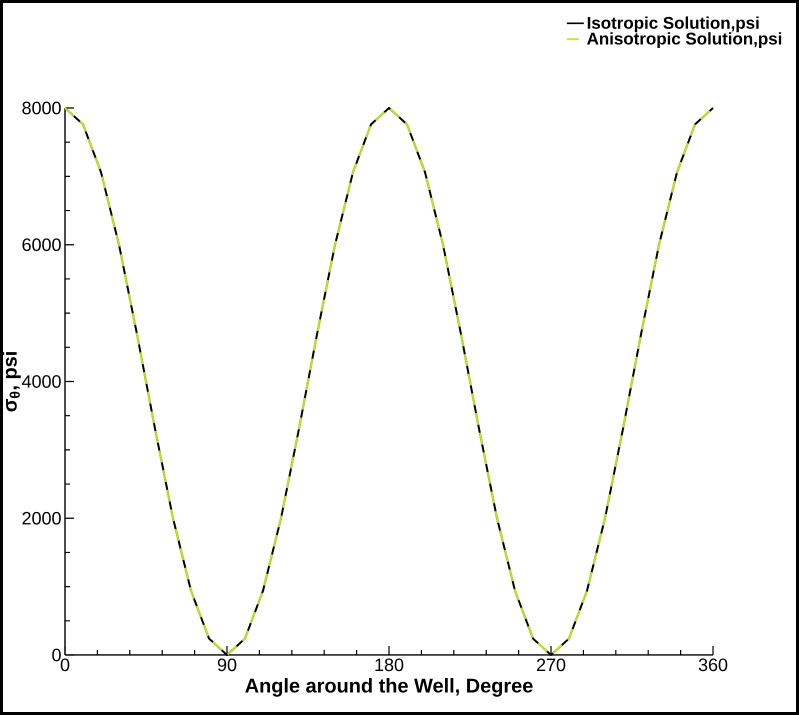 This screenshot has height=715, width=799. What do you see at coordinates (41, 518) in the screenshot?
I see `y-tick-label: 2000` at bounding box center [41, 518].